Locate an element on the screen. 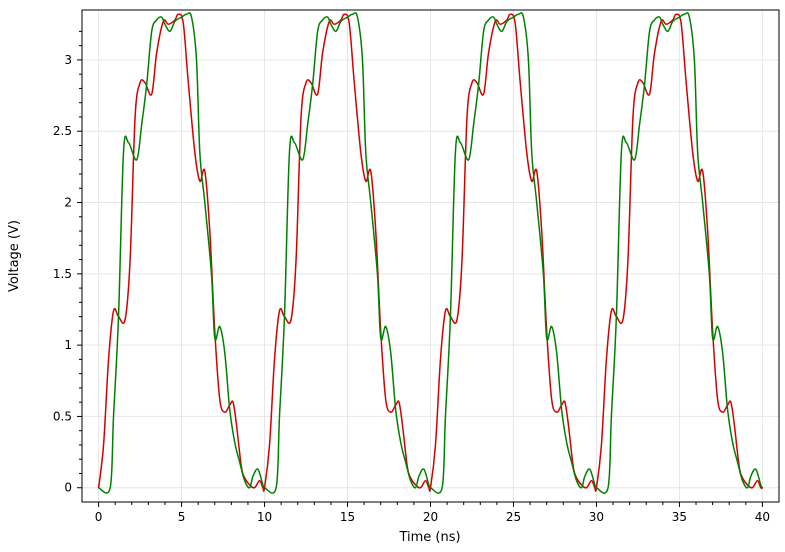 This screenshot has width=785, height=552. y-tick-label: 0 is located at coordinates (68, 488).